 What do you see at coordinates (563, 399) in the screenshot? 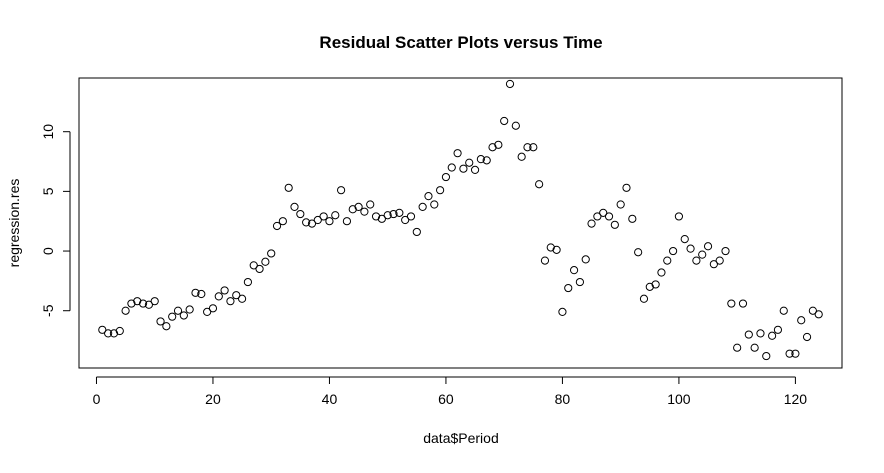
I see `x-tick-label: 80` at bounding box center [563, 399].